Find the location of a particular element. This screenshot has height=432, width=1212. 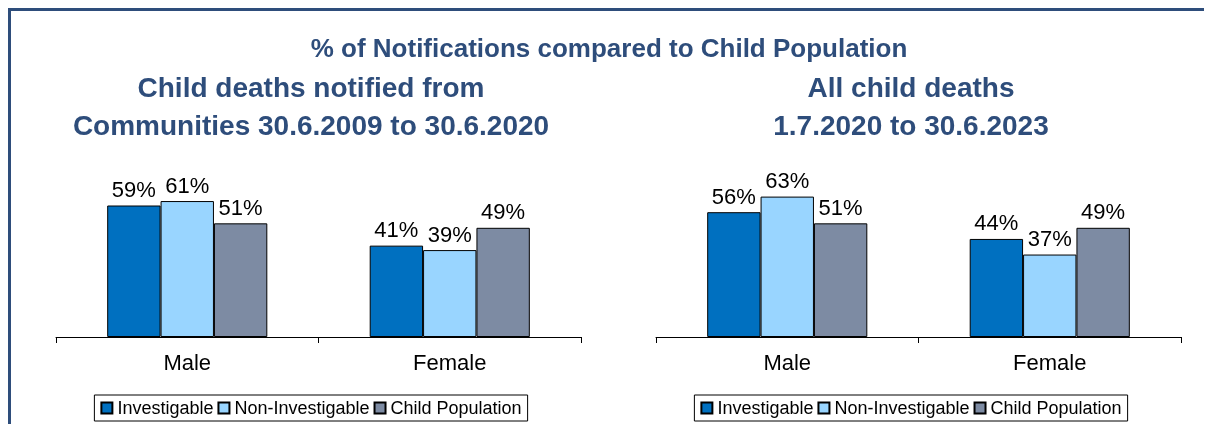

chart-subtitle: Child deaths notified from Communities 30.6.2009 to 30.6.2020 is located at coordinates (311, 107).